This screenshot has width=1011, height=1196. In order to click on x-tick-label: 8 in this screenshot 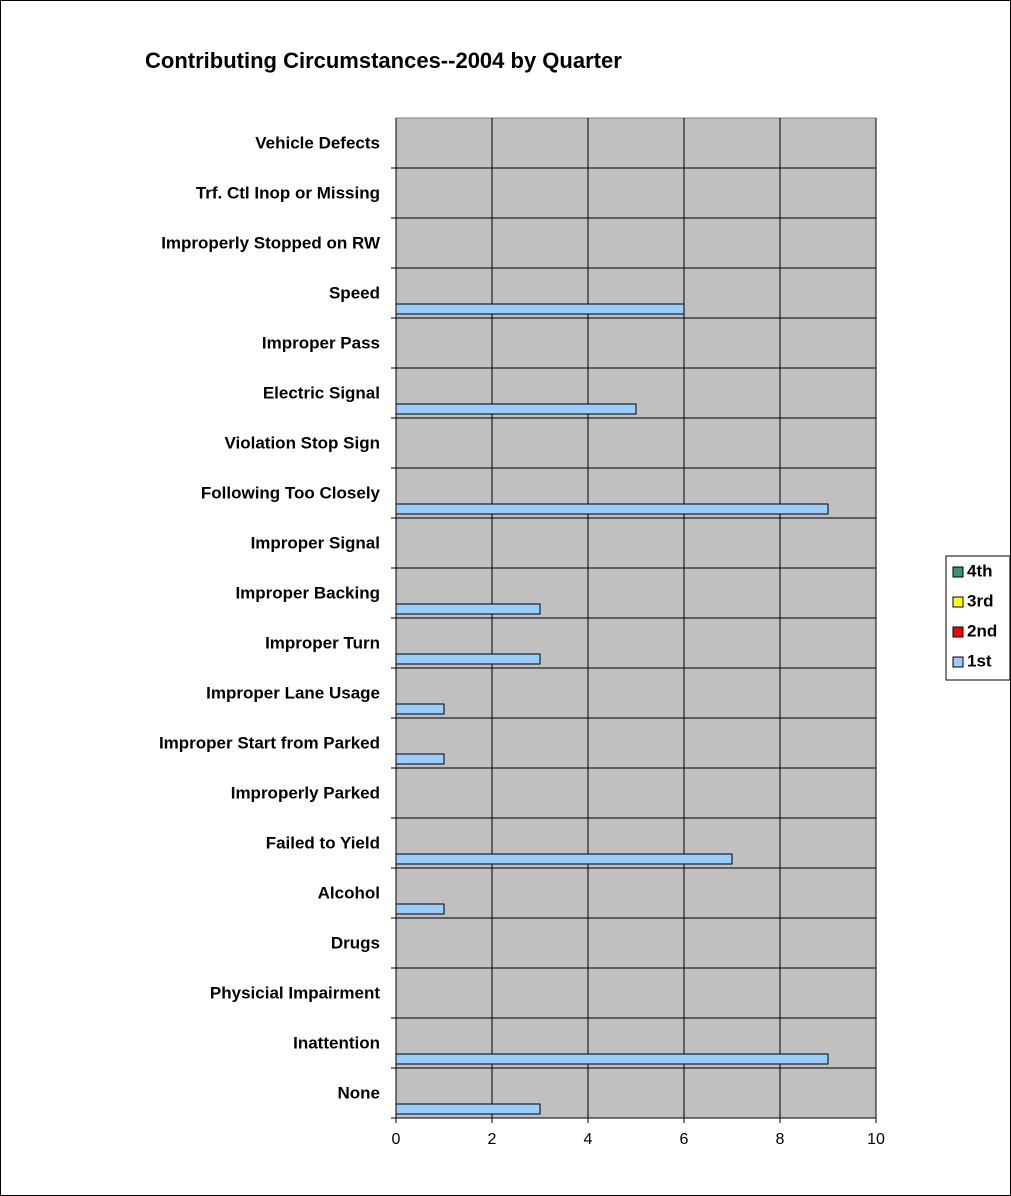, I will do `click(780, 1139)`.